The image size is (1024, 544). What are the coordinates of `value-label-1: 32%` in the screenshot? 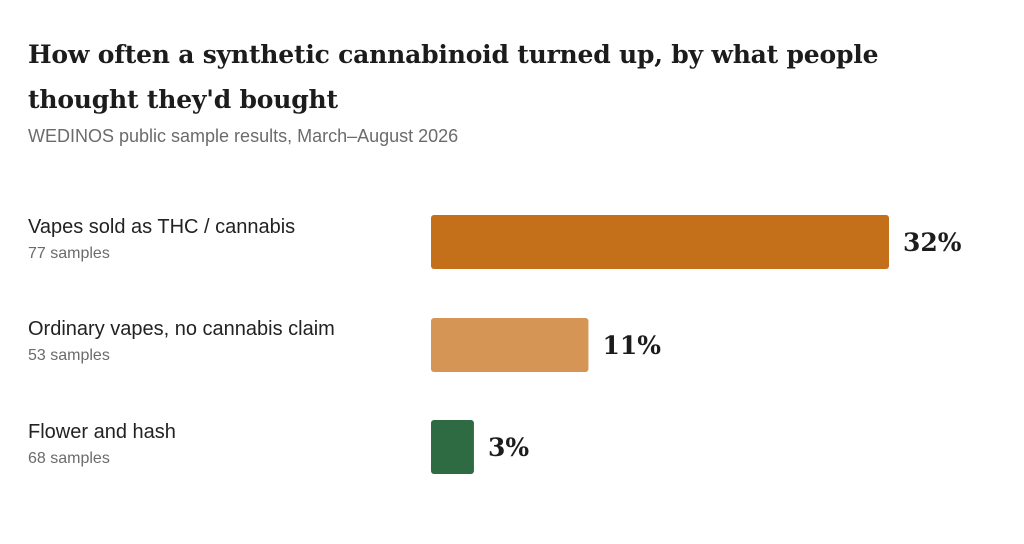 It's located at (932, 242).